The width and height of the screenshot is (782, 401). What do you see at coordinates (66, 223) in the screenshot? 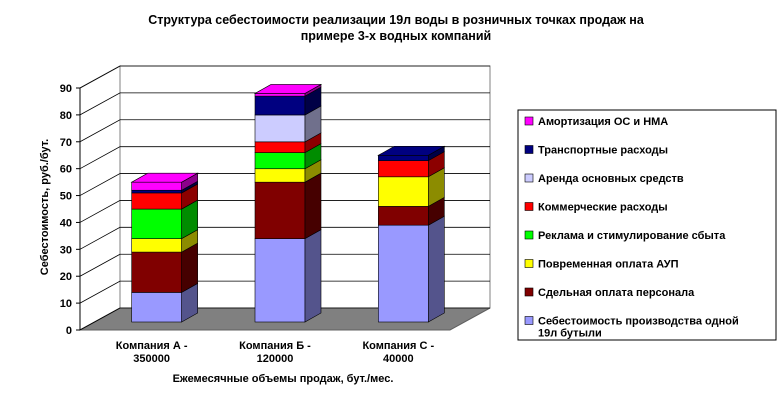
I see `y-tick-label: 40` at bounding box center [66, 223].